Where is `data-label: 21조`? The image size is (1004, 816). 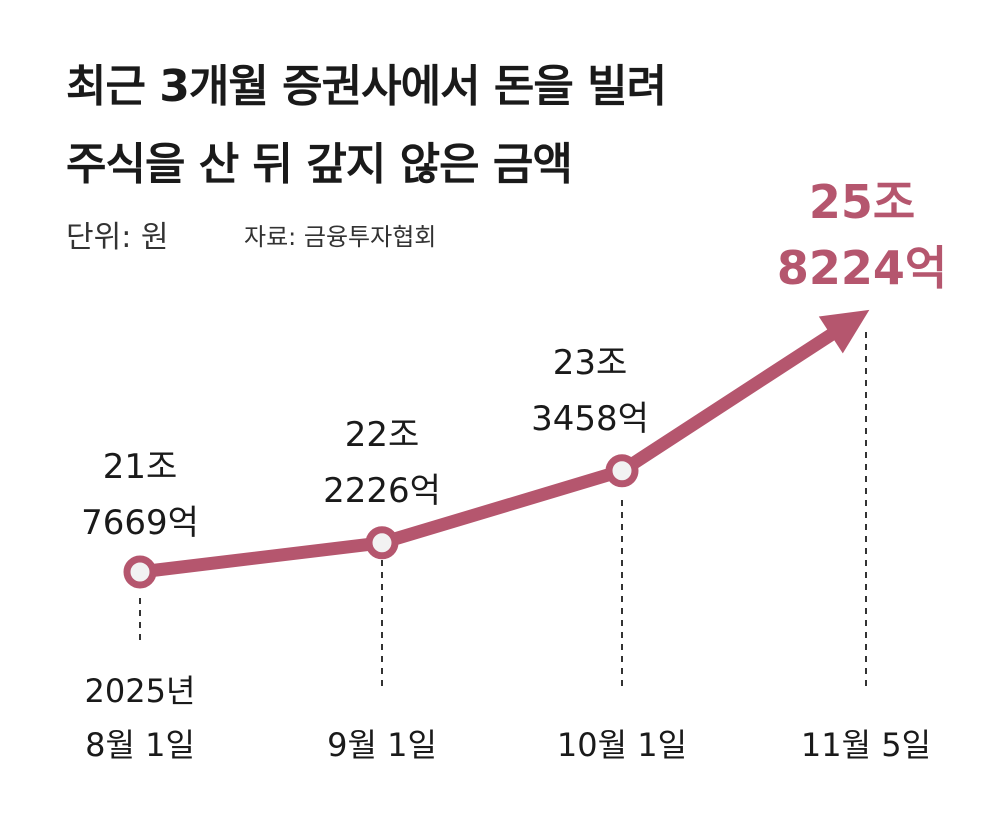 data-label: 21조 is located at coordinates (140, 467).